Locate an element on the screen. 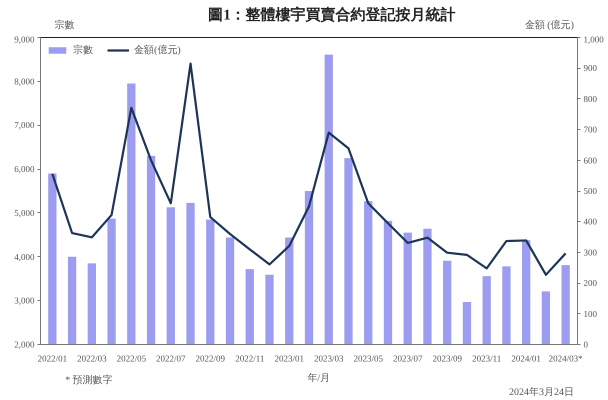 Image resolution: width=608 pixels, height=400 pixels. y-tick-label: 2,000 is located at coordinates (24, 345).